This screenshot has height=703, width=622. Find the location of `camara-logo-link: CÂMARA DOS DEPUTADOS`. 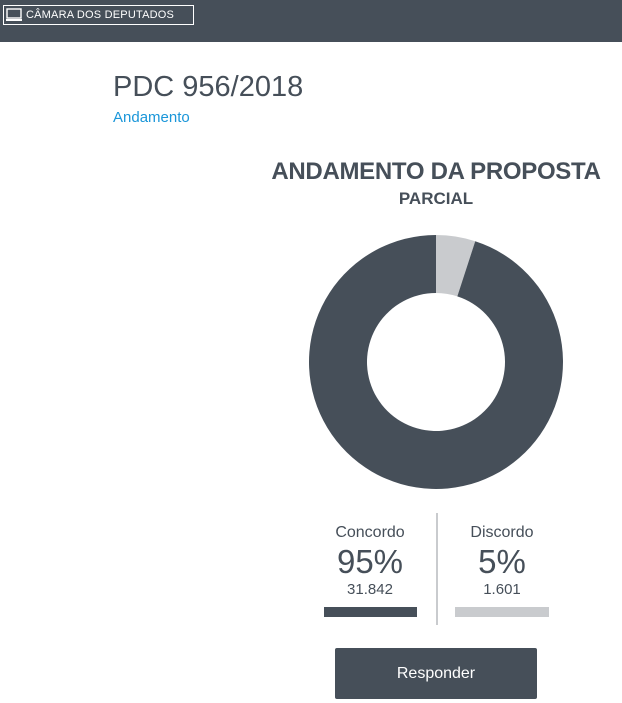

camara-logo-link: CÂMARA DOS DEPUTADOS is located at coordinates (98, 15).